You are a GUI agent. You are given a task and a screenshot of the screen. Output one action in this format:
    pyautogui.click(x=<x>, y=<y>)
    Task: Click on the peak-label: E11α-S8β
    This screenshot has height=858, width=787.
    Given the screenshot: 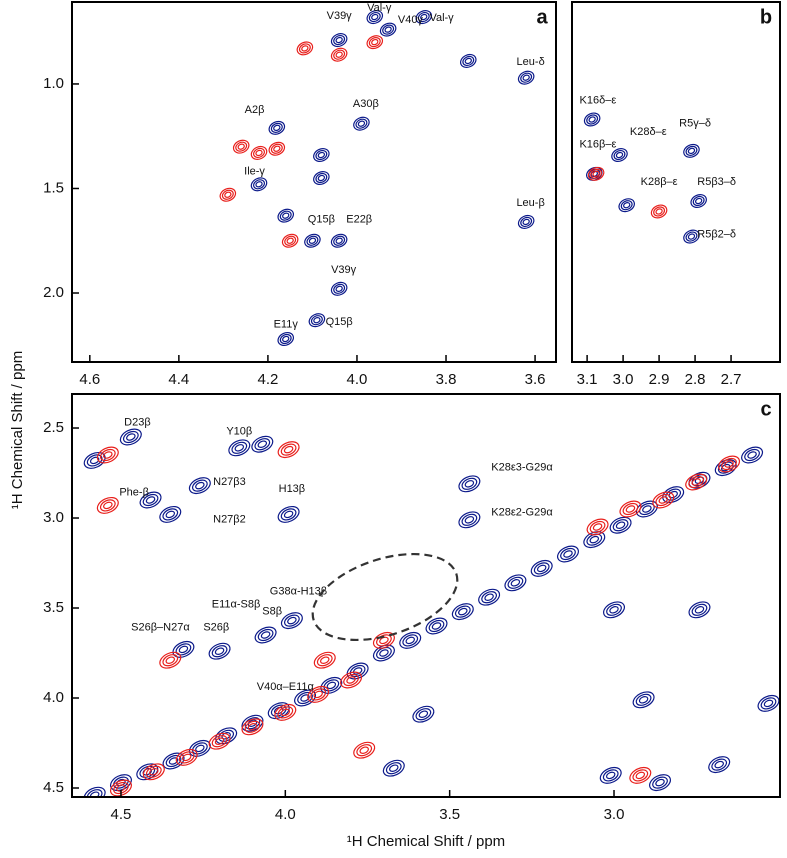 What is the action you would take?
    pyautogui.click(x=236, y=604)
    